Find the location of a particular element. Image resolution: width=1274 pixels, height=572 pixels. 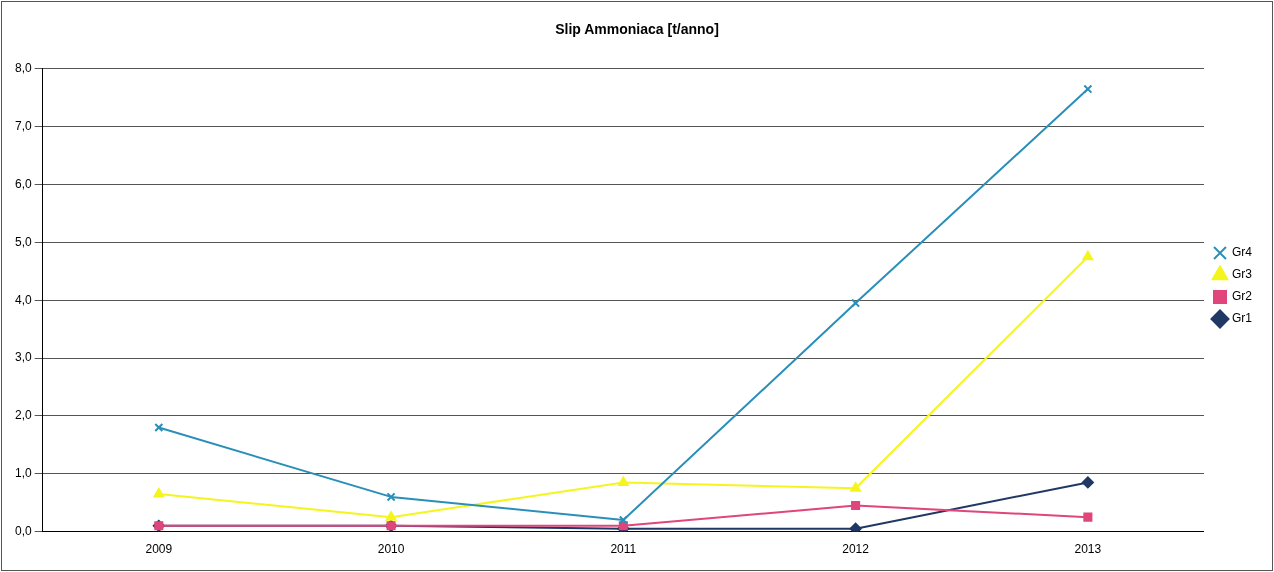

legend-label: Gr1 is located at coordinates (1242, 318).